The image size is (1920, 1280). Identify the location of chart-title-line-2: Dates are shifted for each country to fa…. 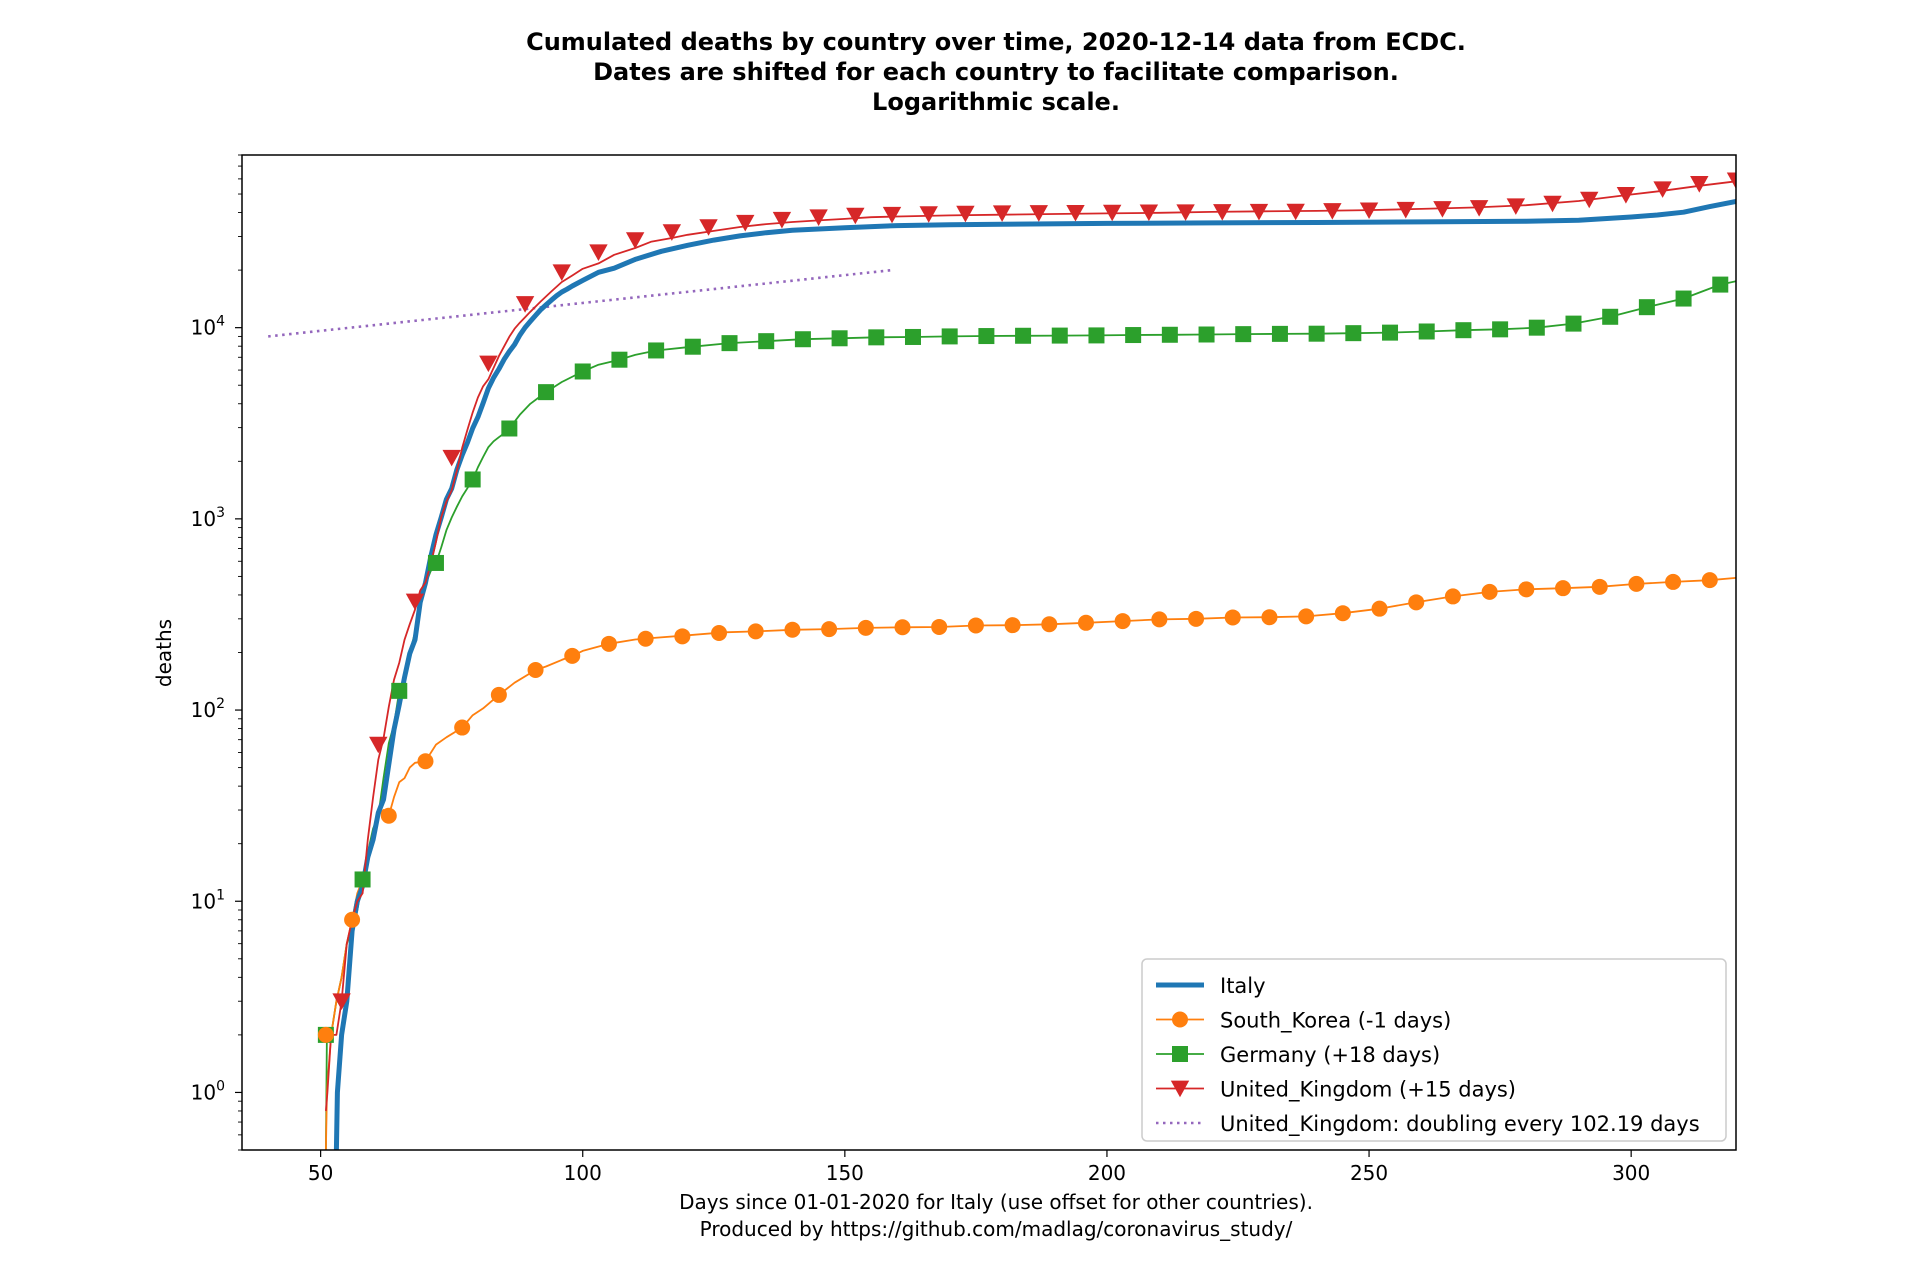
(996, 72).